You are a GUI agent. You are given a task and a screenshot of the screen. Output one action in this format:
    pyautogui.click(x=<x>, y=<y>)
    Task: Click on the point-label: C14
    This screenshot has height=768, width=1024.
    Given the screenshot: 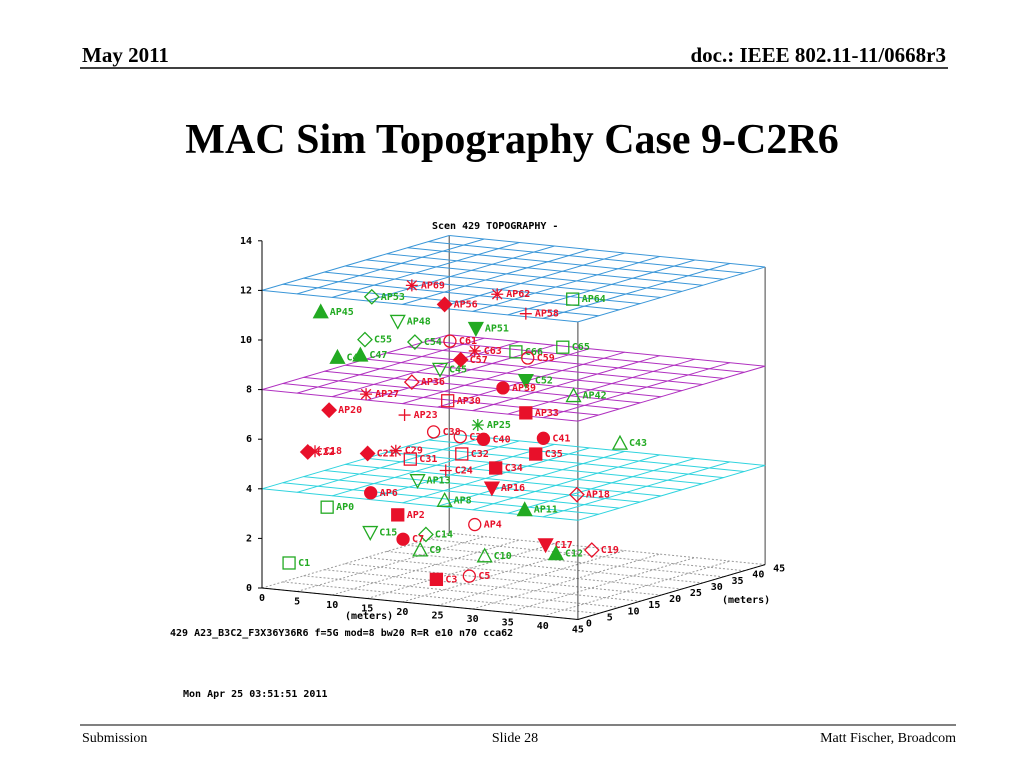 What is the action you would take?
    pyautogui.click(x=444, y=534)
    